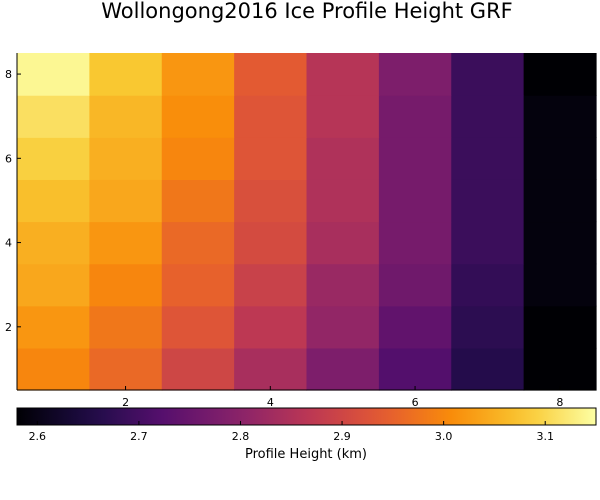 The height and width of the screenshot is (500, 600). I want to click on y-tick-label: 4, so click(8, 243).